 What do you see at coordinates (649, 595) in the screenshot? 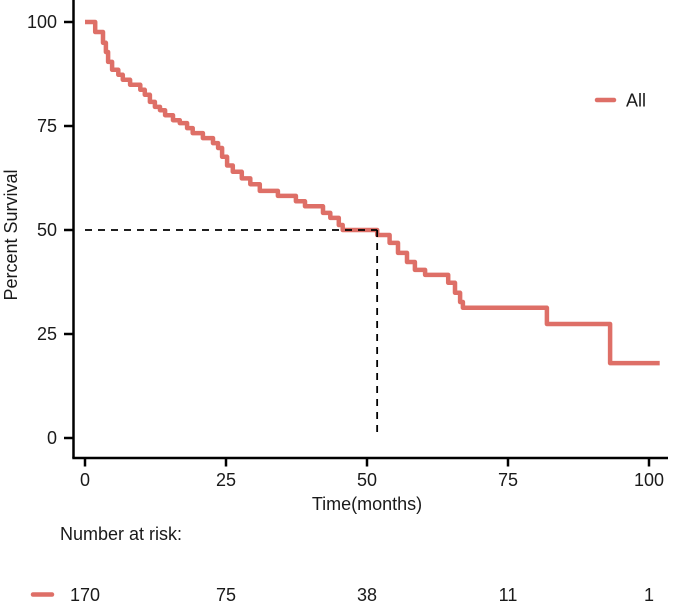
I see `risk-count: 1` at bounding box center [649, 595].